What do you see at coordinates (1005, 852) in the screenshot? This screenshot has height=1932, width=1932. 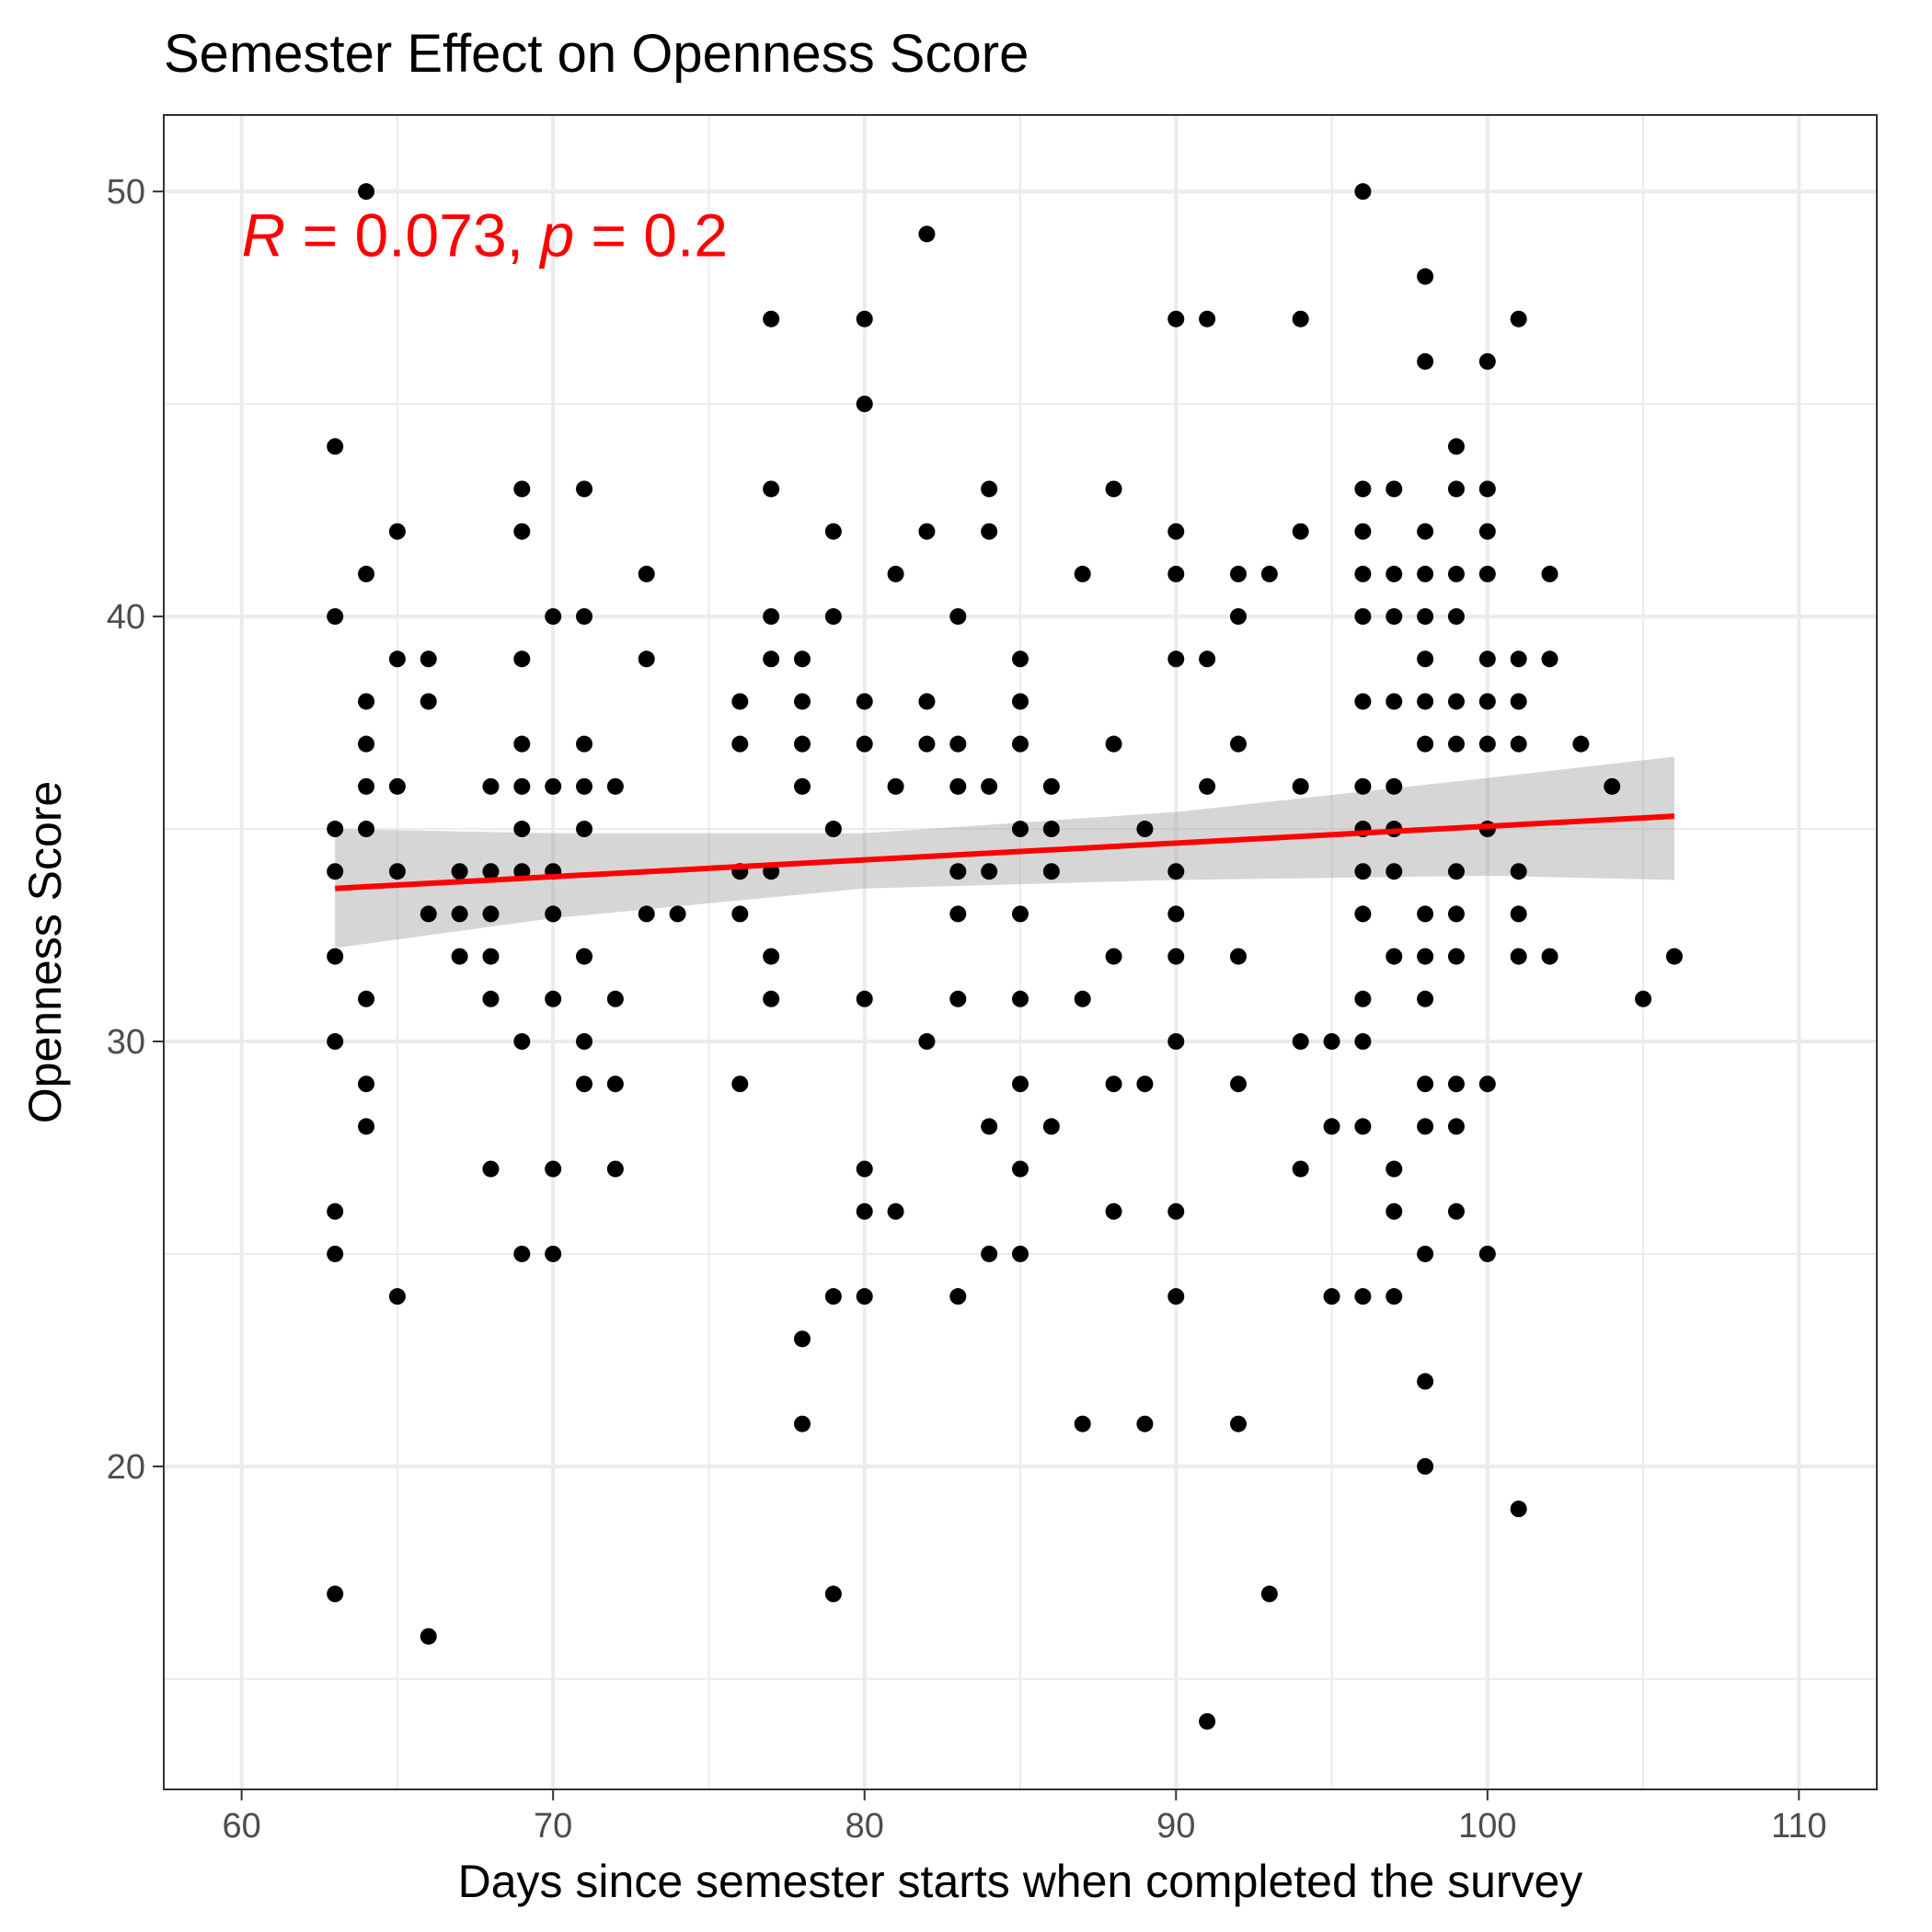 I see `regression-line-layer` at bounding box center [1005, 852].